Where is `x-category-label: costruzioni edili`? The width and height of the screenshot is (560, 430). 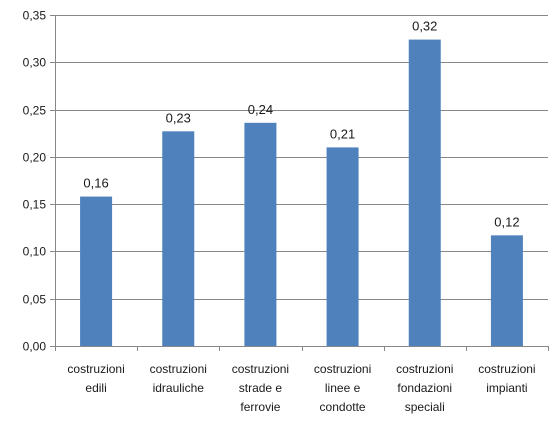 x-category-label: costruzioni edili is located at coordinates (95, 378).